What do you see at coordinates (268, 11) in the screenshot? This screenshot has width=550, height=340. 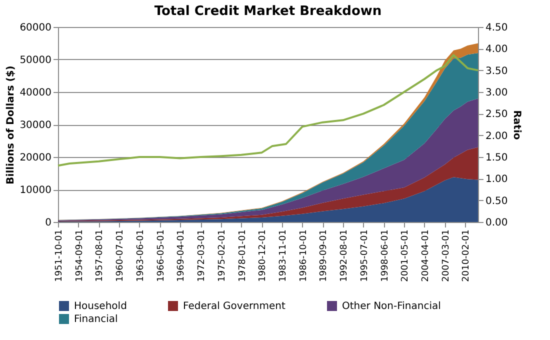 I see `chart-title: Total Credit Market Breakdown` at bounding box center [268, 11].